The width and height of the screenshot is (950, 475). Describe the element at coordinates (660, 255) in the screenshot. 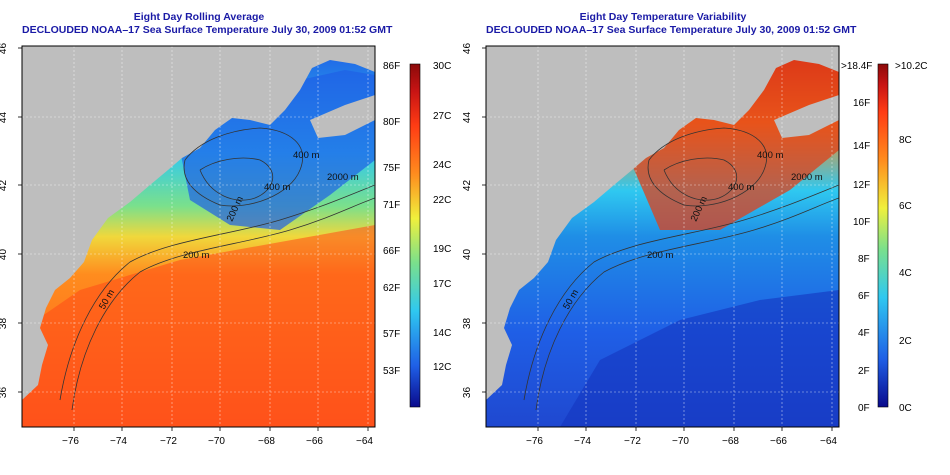

I see `right-contour-label-4: 200 m` at that location.